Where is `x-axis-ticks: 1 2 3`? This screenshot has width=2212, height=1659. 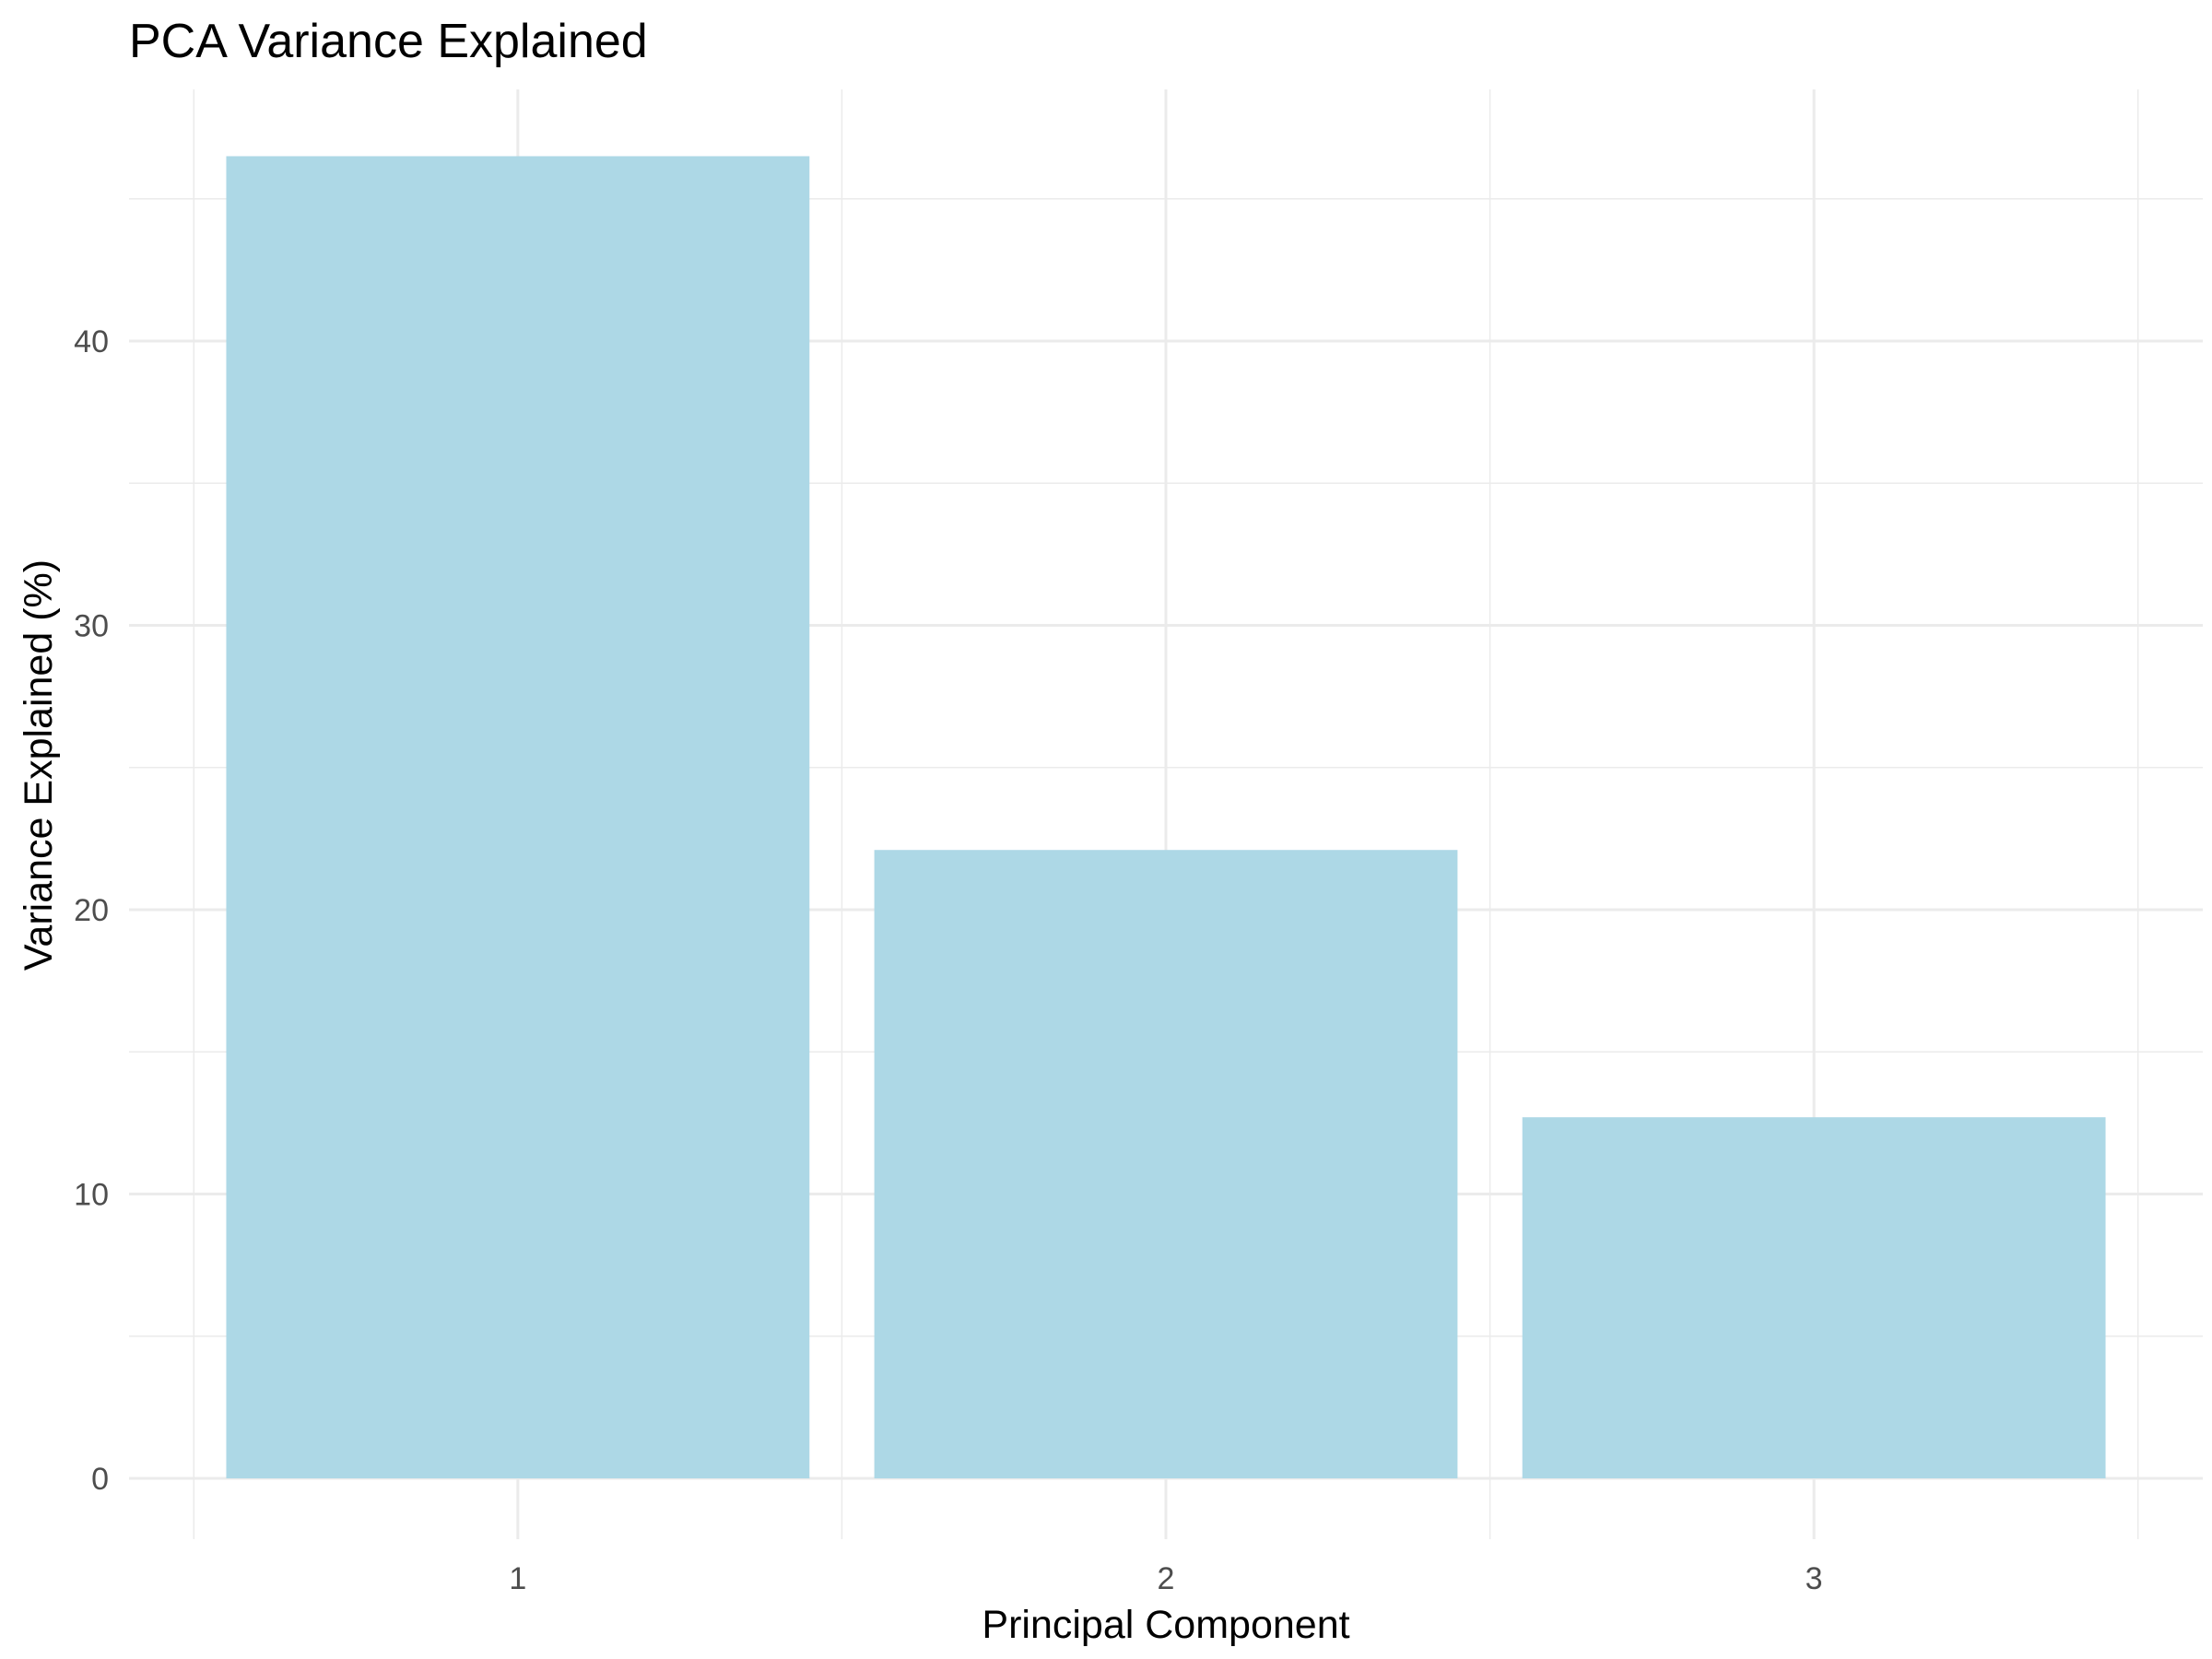 x-axis-ticks: 1 2 3 is located at coordinates (1165, 1578).